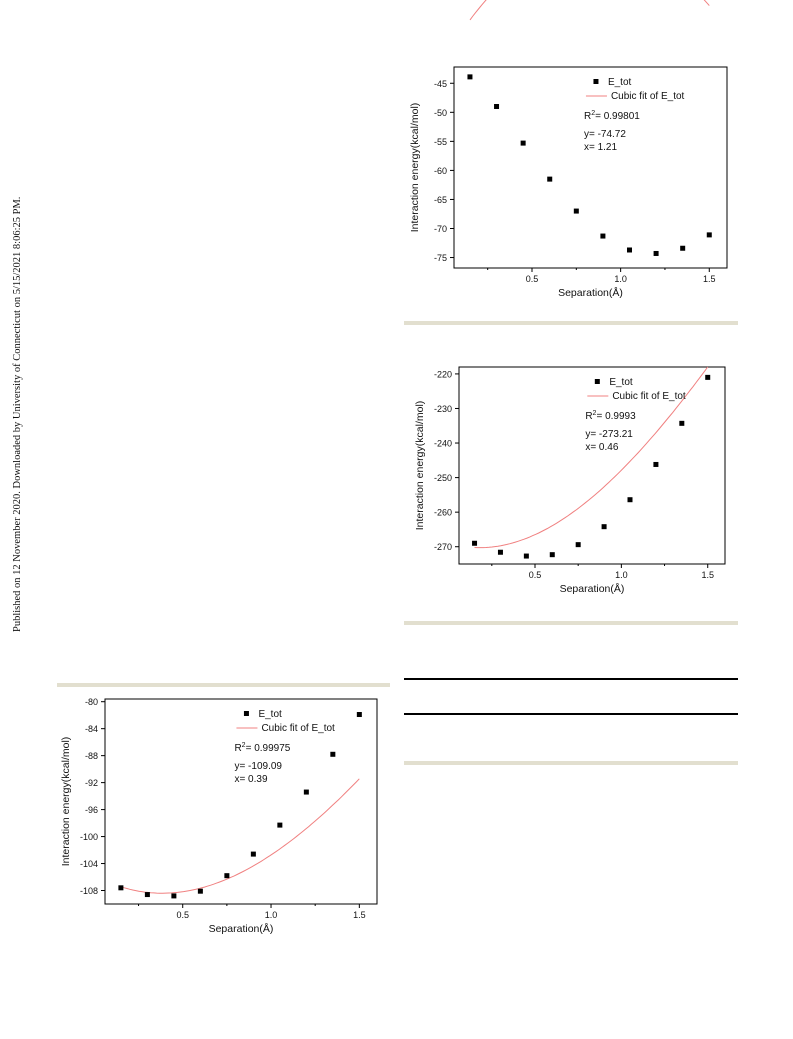  Describe the element at coordinates (443, 478) in the screenshot. I see `y-tick-label: -250` at that location.